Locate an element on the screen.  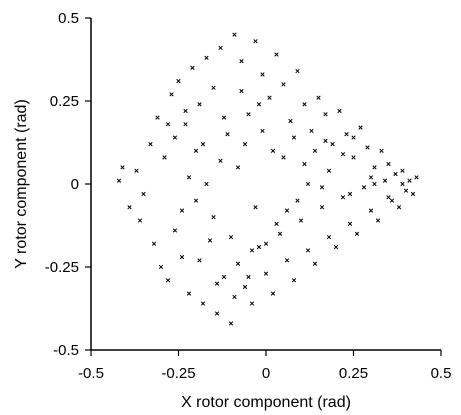
y-tick-label: 0 is located at coordinates (75, 184).